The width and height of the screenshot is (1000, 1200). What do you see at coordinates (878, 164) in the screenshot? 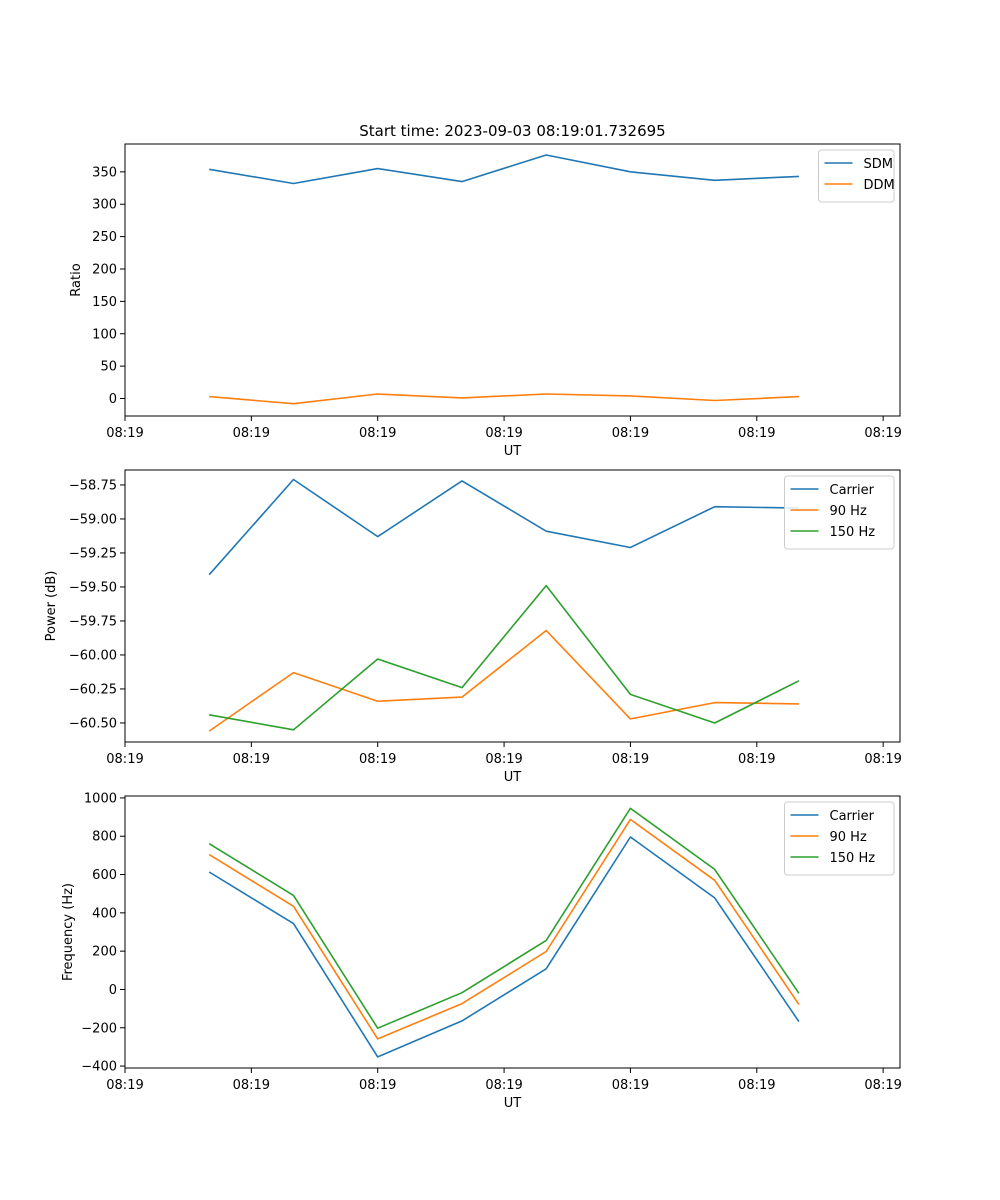
I see `legend-label: SDM` at bounding box center [878, 164].